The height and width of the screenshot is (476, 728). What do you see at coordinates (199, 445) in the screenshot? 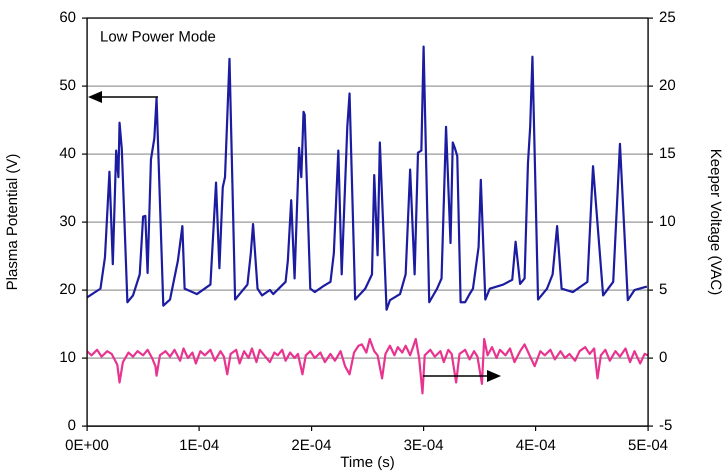
I see `x-tick-label: 1E-04` at bounding box center [199, 445].